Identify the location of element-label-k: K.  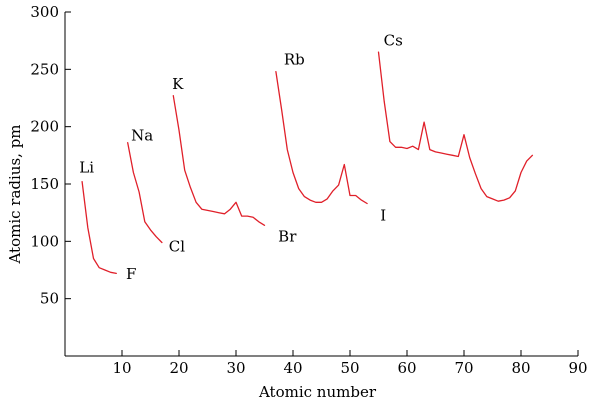
(178, 84).